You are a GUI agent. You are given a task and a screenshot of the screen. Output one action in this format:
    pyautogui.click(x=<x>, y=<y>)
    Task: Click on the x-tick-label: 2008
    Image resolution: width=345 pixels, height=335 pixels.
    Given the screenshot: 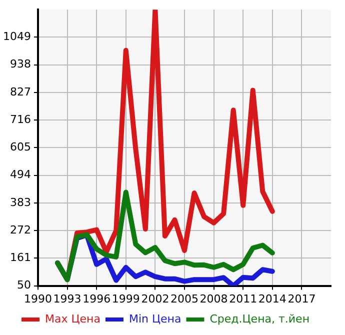 What is the action you would take?
    pyautogui.click(x=214, y=299)
    